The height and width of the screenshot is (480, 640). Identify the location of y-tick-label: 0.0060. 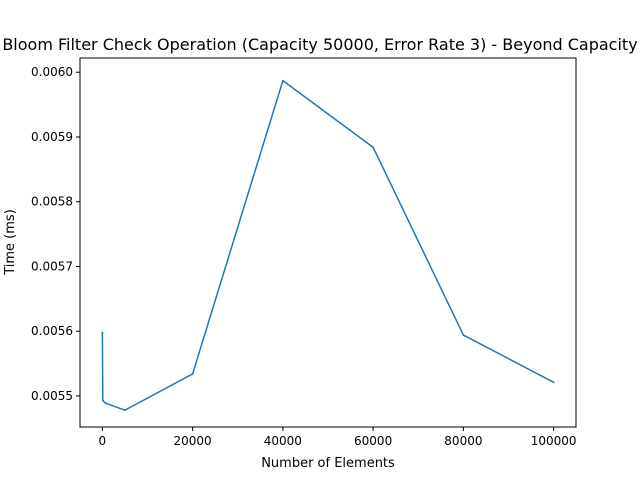
(52, 72).